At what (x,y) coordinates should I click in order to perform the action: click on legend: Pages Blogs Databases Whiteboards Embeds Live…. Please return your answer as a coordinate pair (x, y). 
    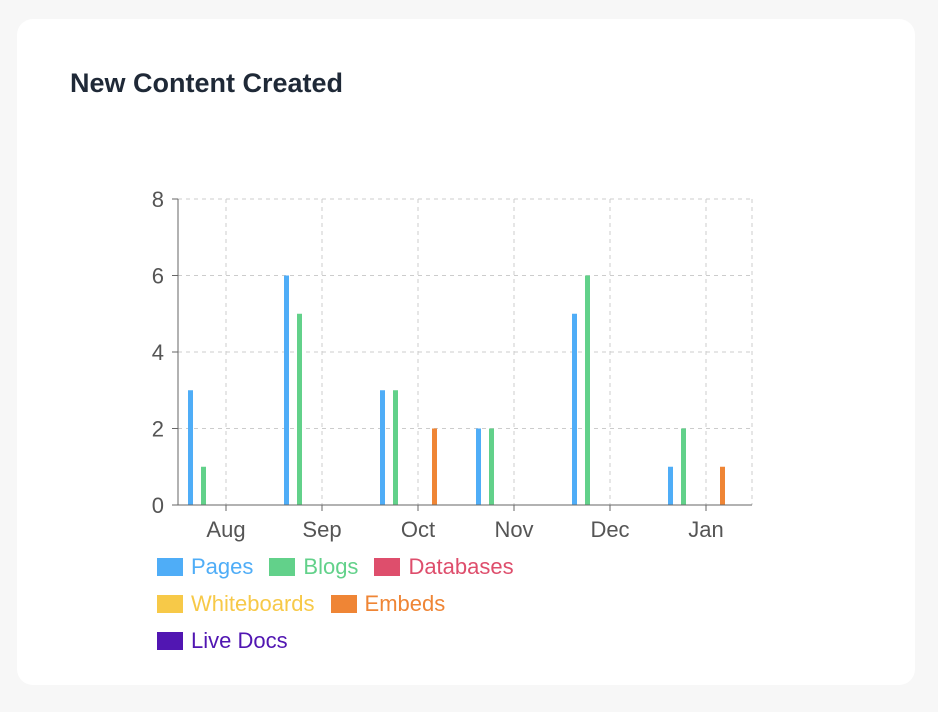
    Looking at the image, I should click on (367, 603).